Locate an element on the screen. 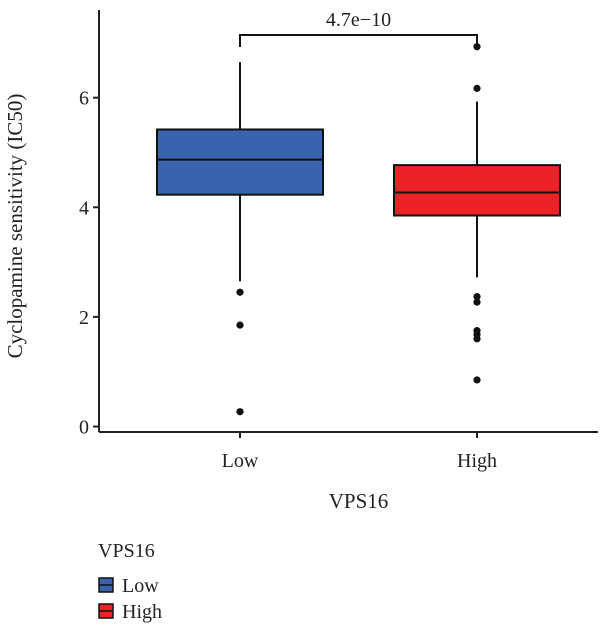 The height and width of the screenshot is (635, 600). legend-item-high: High is located at coordinates (130, 612).